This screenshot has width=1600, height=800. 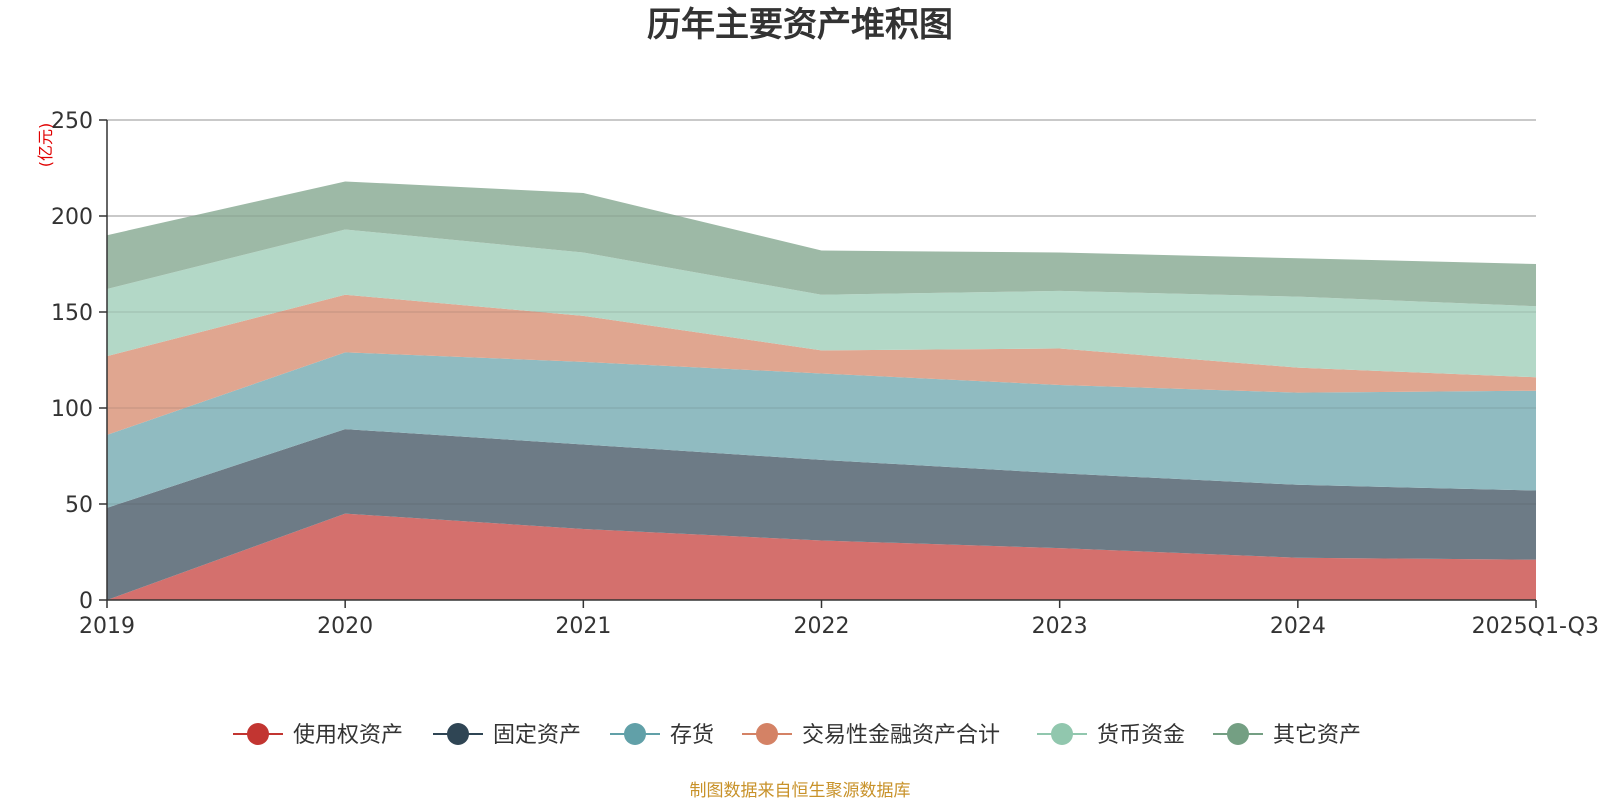 I want to click on legend-item-5: 其它资产, so click(x=1287, y=735).